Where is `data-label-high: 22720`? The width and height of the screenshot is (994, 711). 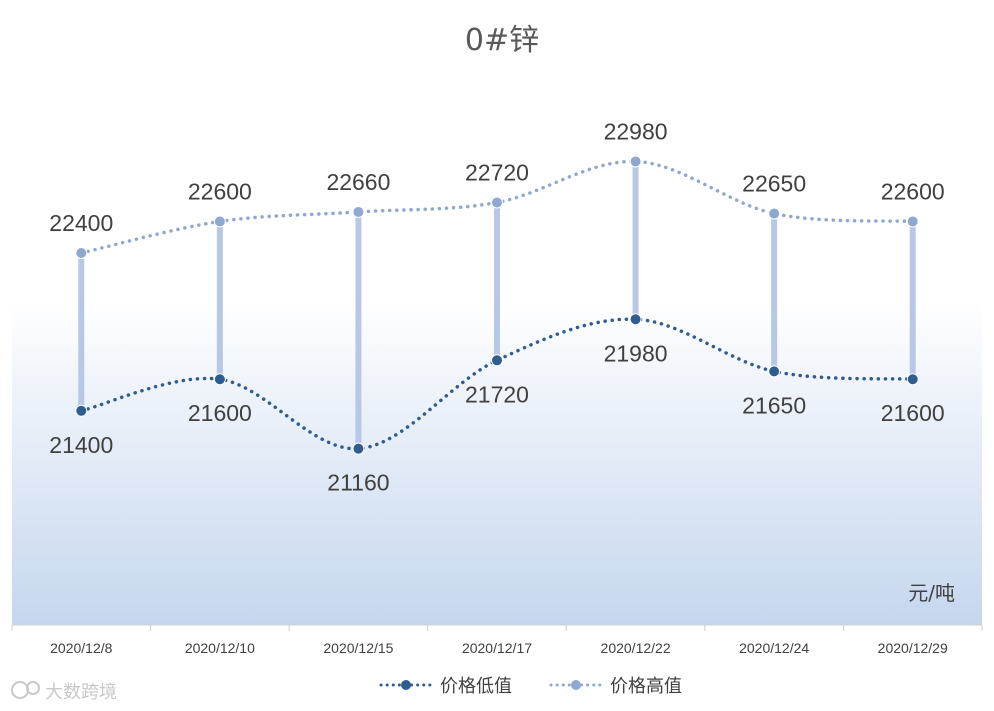
data-label-high: 22720 is located at coordinates (497, 173).